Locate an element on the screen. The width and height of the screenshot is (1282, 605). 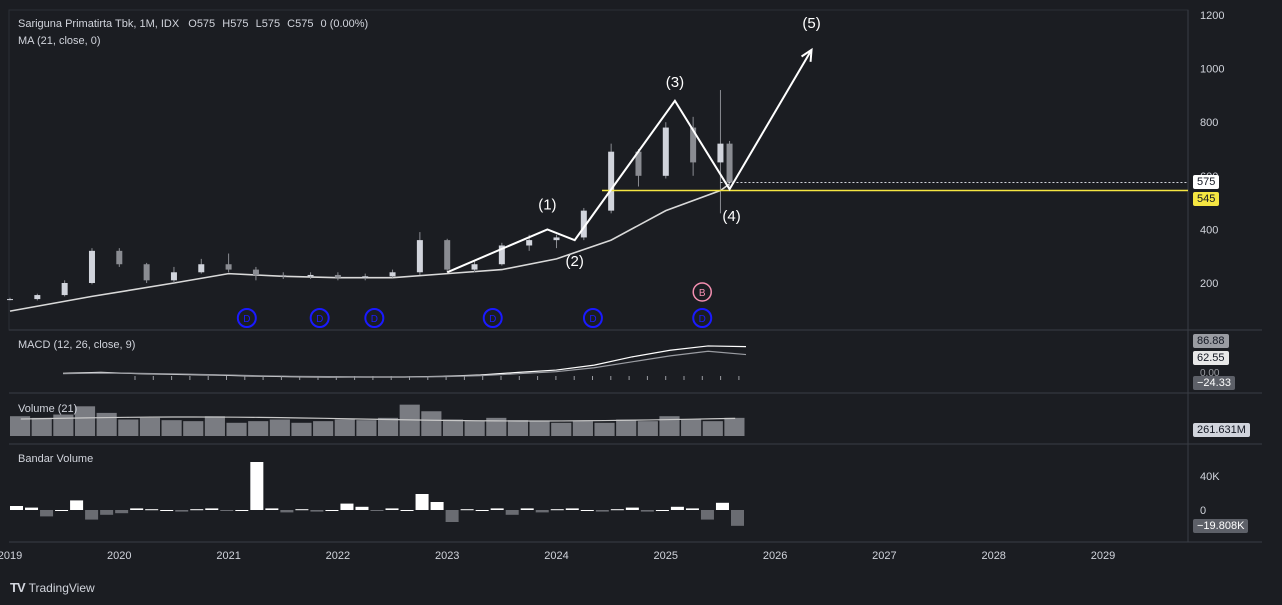
high-label: H is located at coordinates (226, 24).